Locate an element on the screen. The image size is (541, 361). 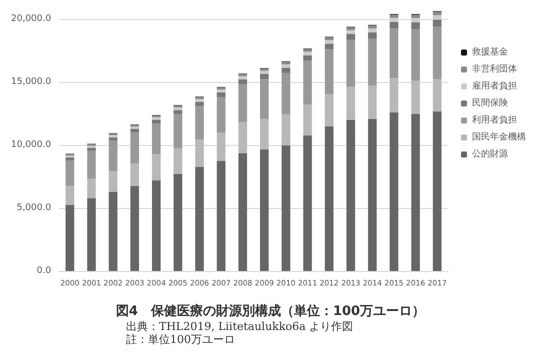
legend-label: 救援基金 is located at coordinates (489, 52).